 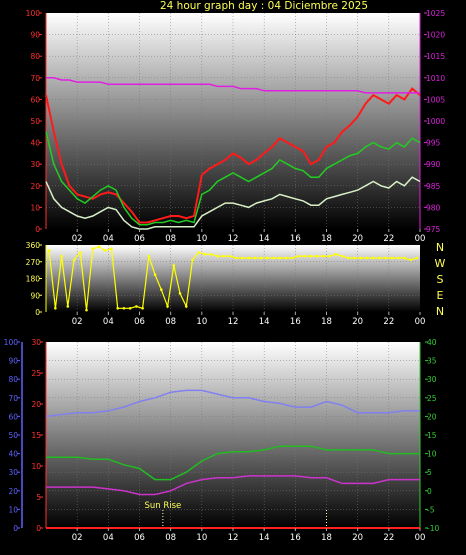 What do you see at coordinates (162, 506) in the screenshot?
I see `sun-marker-label: Sun Rise` at bounding box center [162, 506].